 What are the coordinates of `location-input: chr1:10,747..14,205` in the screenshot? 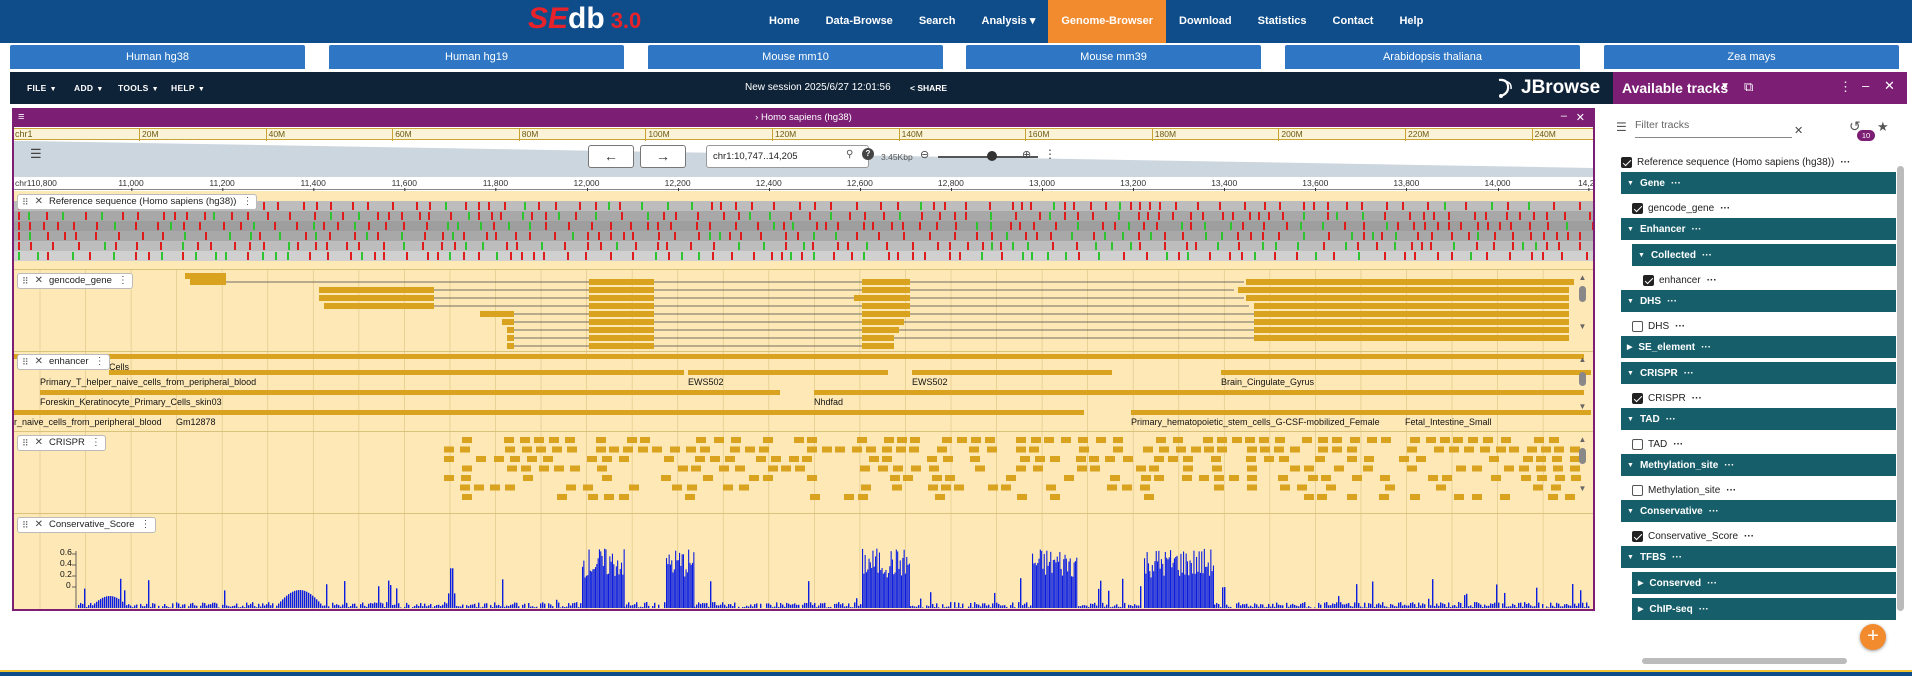 It's located at (787, 156).